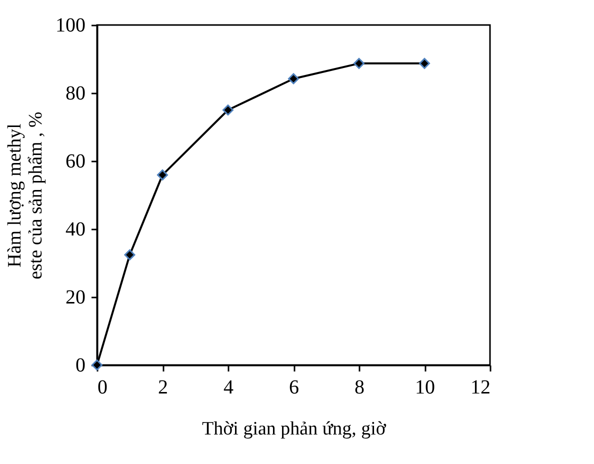 The height and width of the screenshot is (464, 594). Describe the element at coordinates (294, 387) in the screenshot. I see `x-tick-label: 6` at that location.